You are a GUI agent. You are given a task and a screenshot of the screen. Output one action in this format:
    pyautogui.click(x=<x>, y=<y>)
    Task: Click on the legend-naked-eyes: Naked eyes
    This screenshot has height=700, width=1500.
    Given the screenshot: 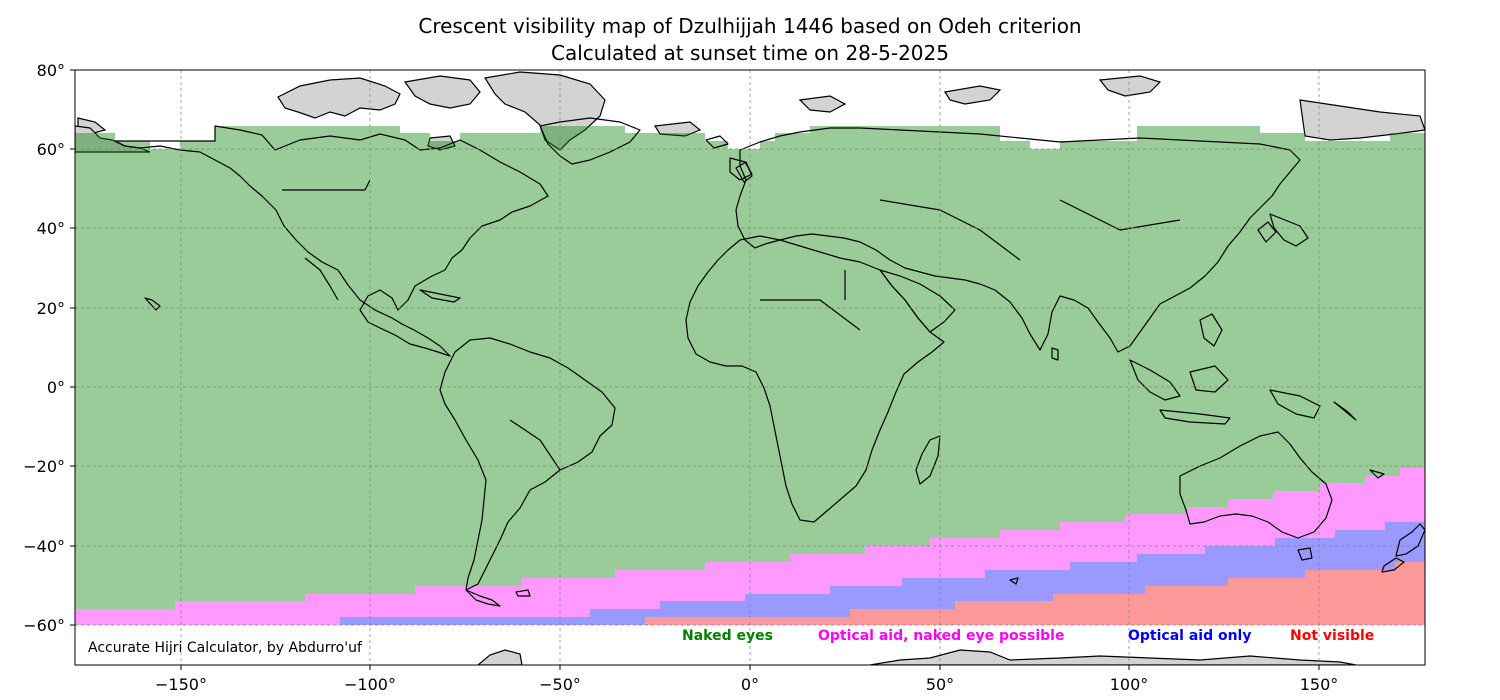 What is the action you would take?
    pyautogui.click(x=727, y=636)
    